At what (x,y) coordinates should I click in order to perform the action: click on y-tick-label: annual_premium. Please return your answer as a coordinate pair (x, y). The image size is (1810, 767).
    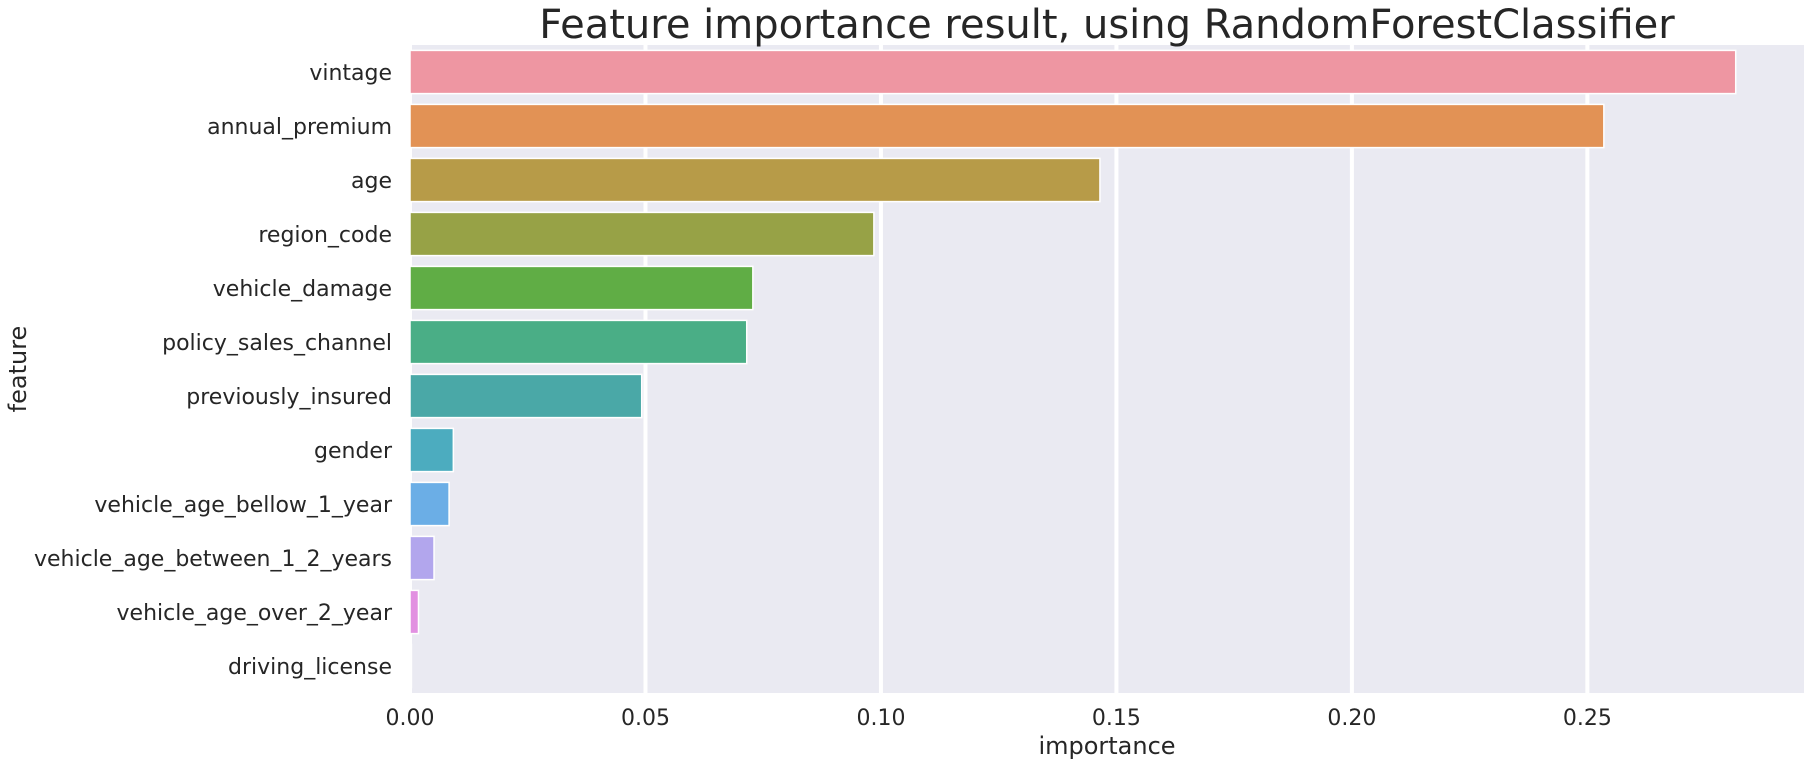
    Looking at the image, I should click on (299, 127).